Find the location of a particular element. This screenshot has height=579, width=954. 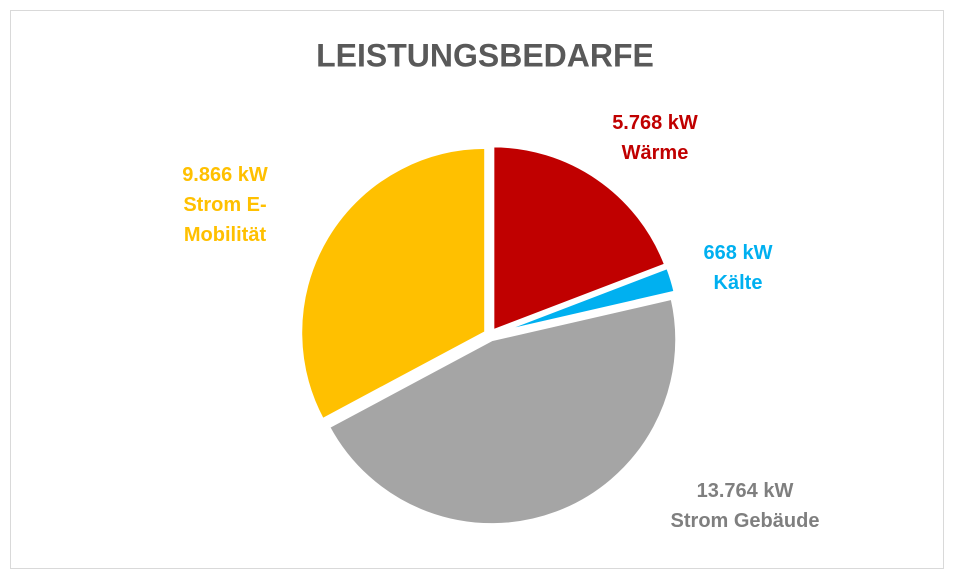

chart-title: LEISTUNGSBEDARFE is located at coordinates (485, 55).